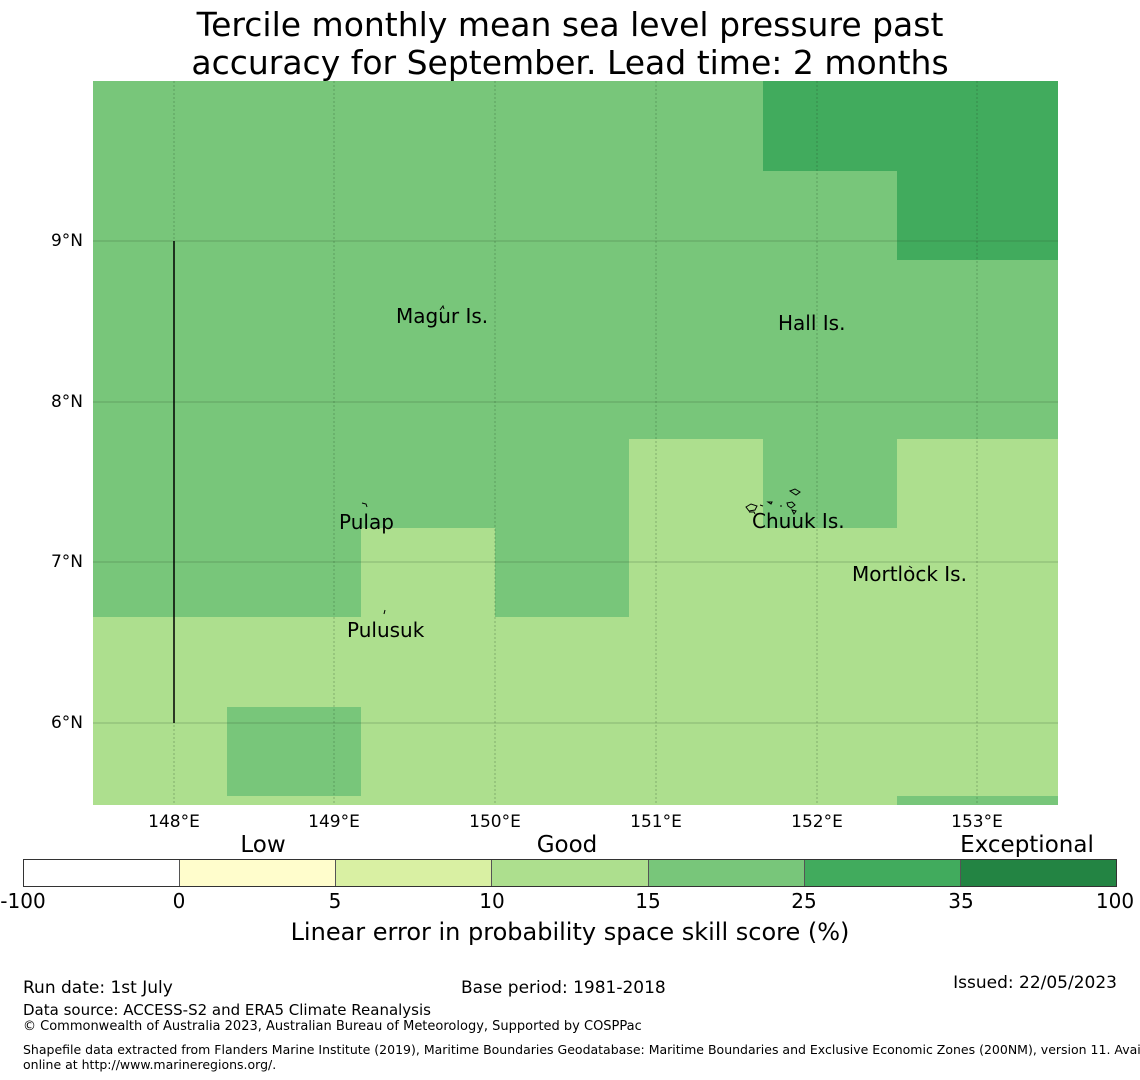  Describe the element at coordinates (817, 822) in the screenshot. I see `lon-label-152E: 152°E` at that location.